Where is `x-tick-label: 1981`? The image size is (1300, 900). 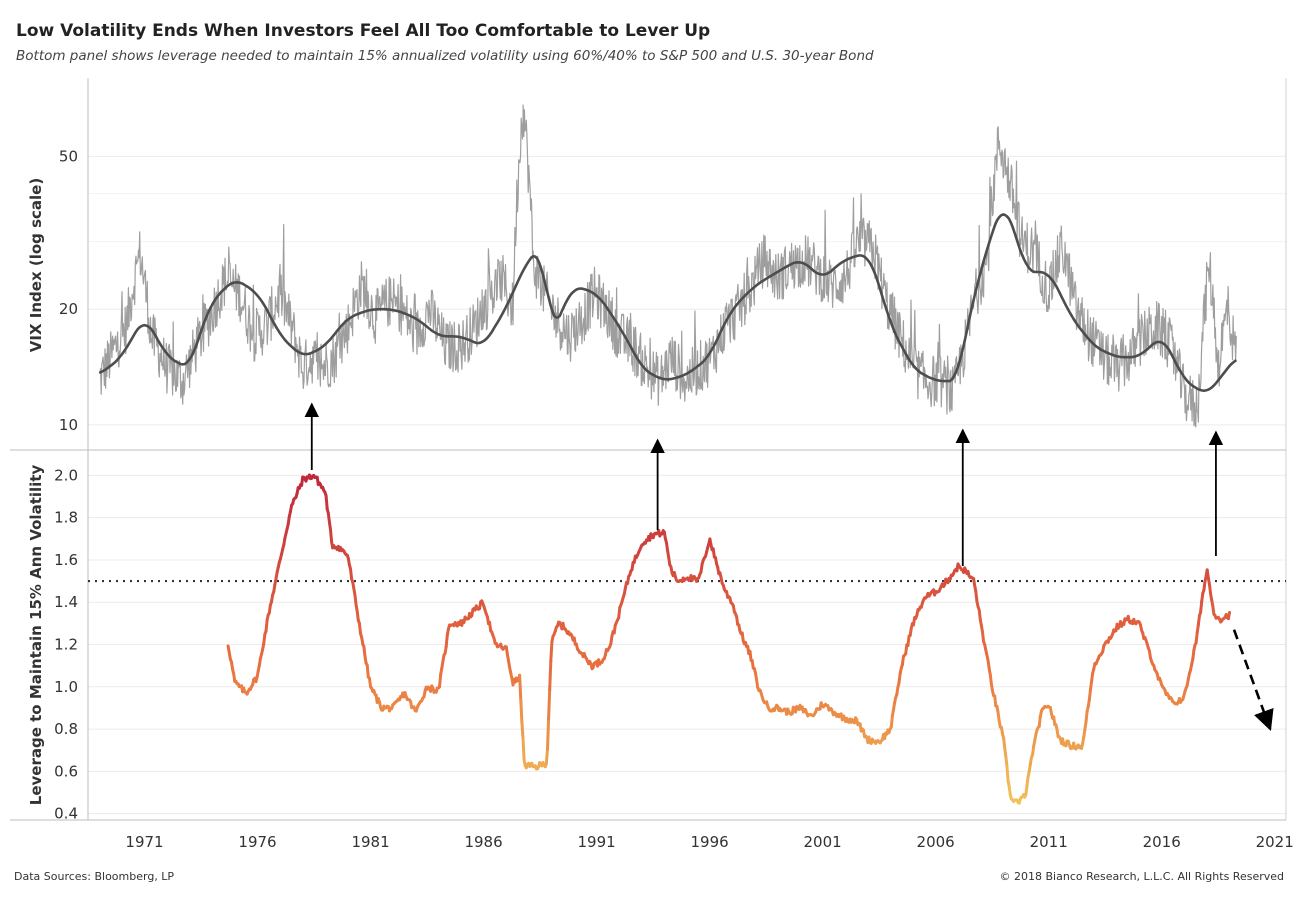 x-tick-label: 1981 is located at coordinates (370, 842).